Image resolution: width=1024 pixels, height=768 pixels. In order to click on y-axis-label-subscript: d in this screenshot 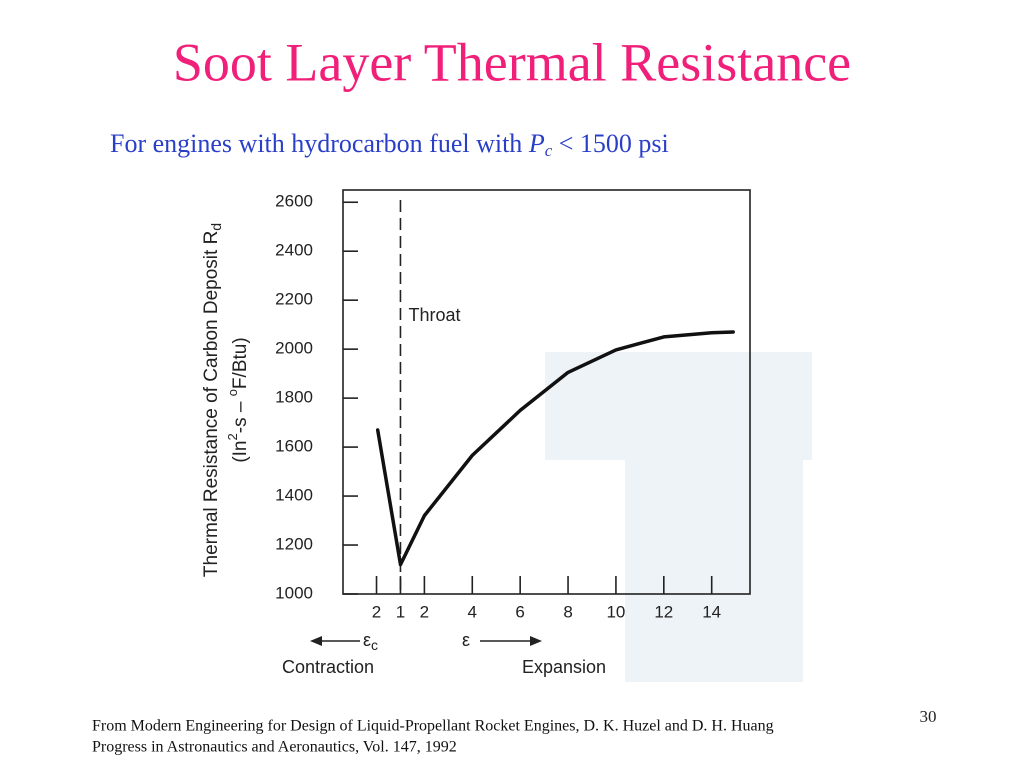, I will do `click(216, 227)`.